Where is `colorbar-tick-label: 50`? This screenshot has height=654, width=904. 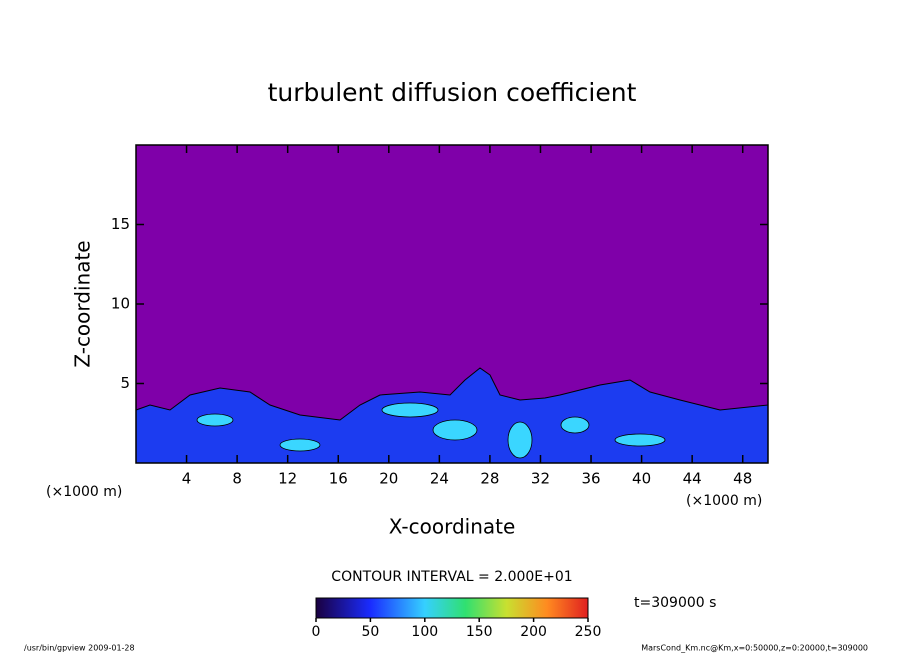 colorbar-tick-label: 50 is located at coordinates (370, 632).